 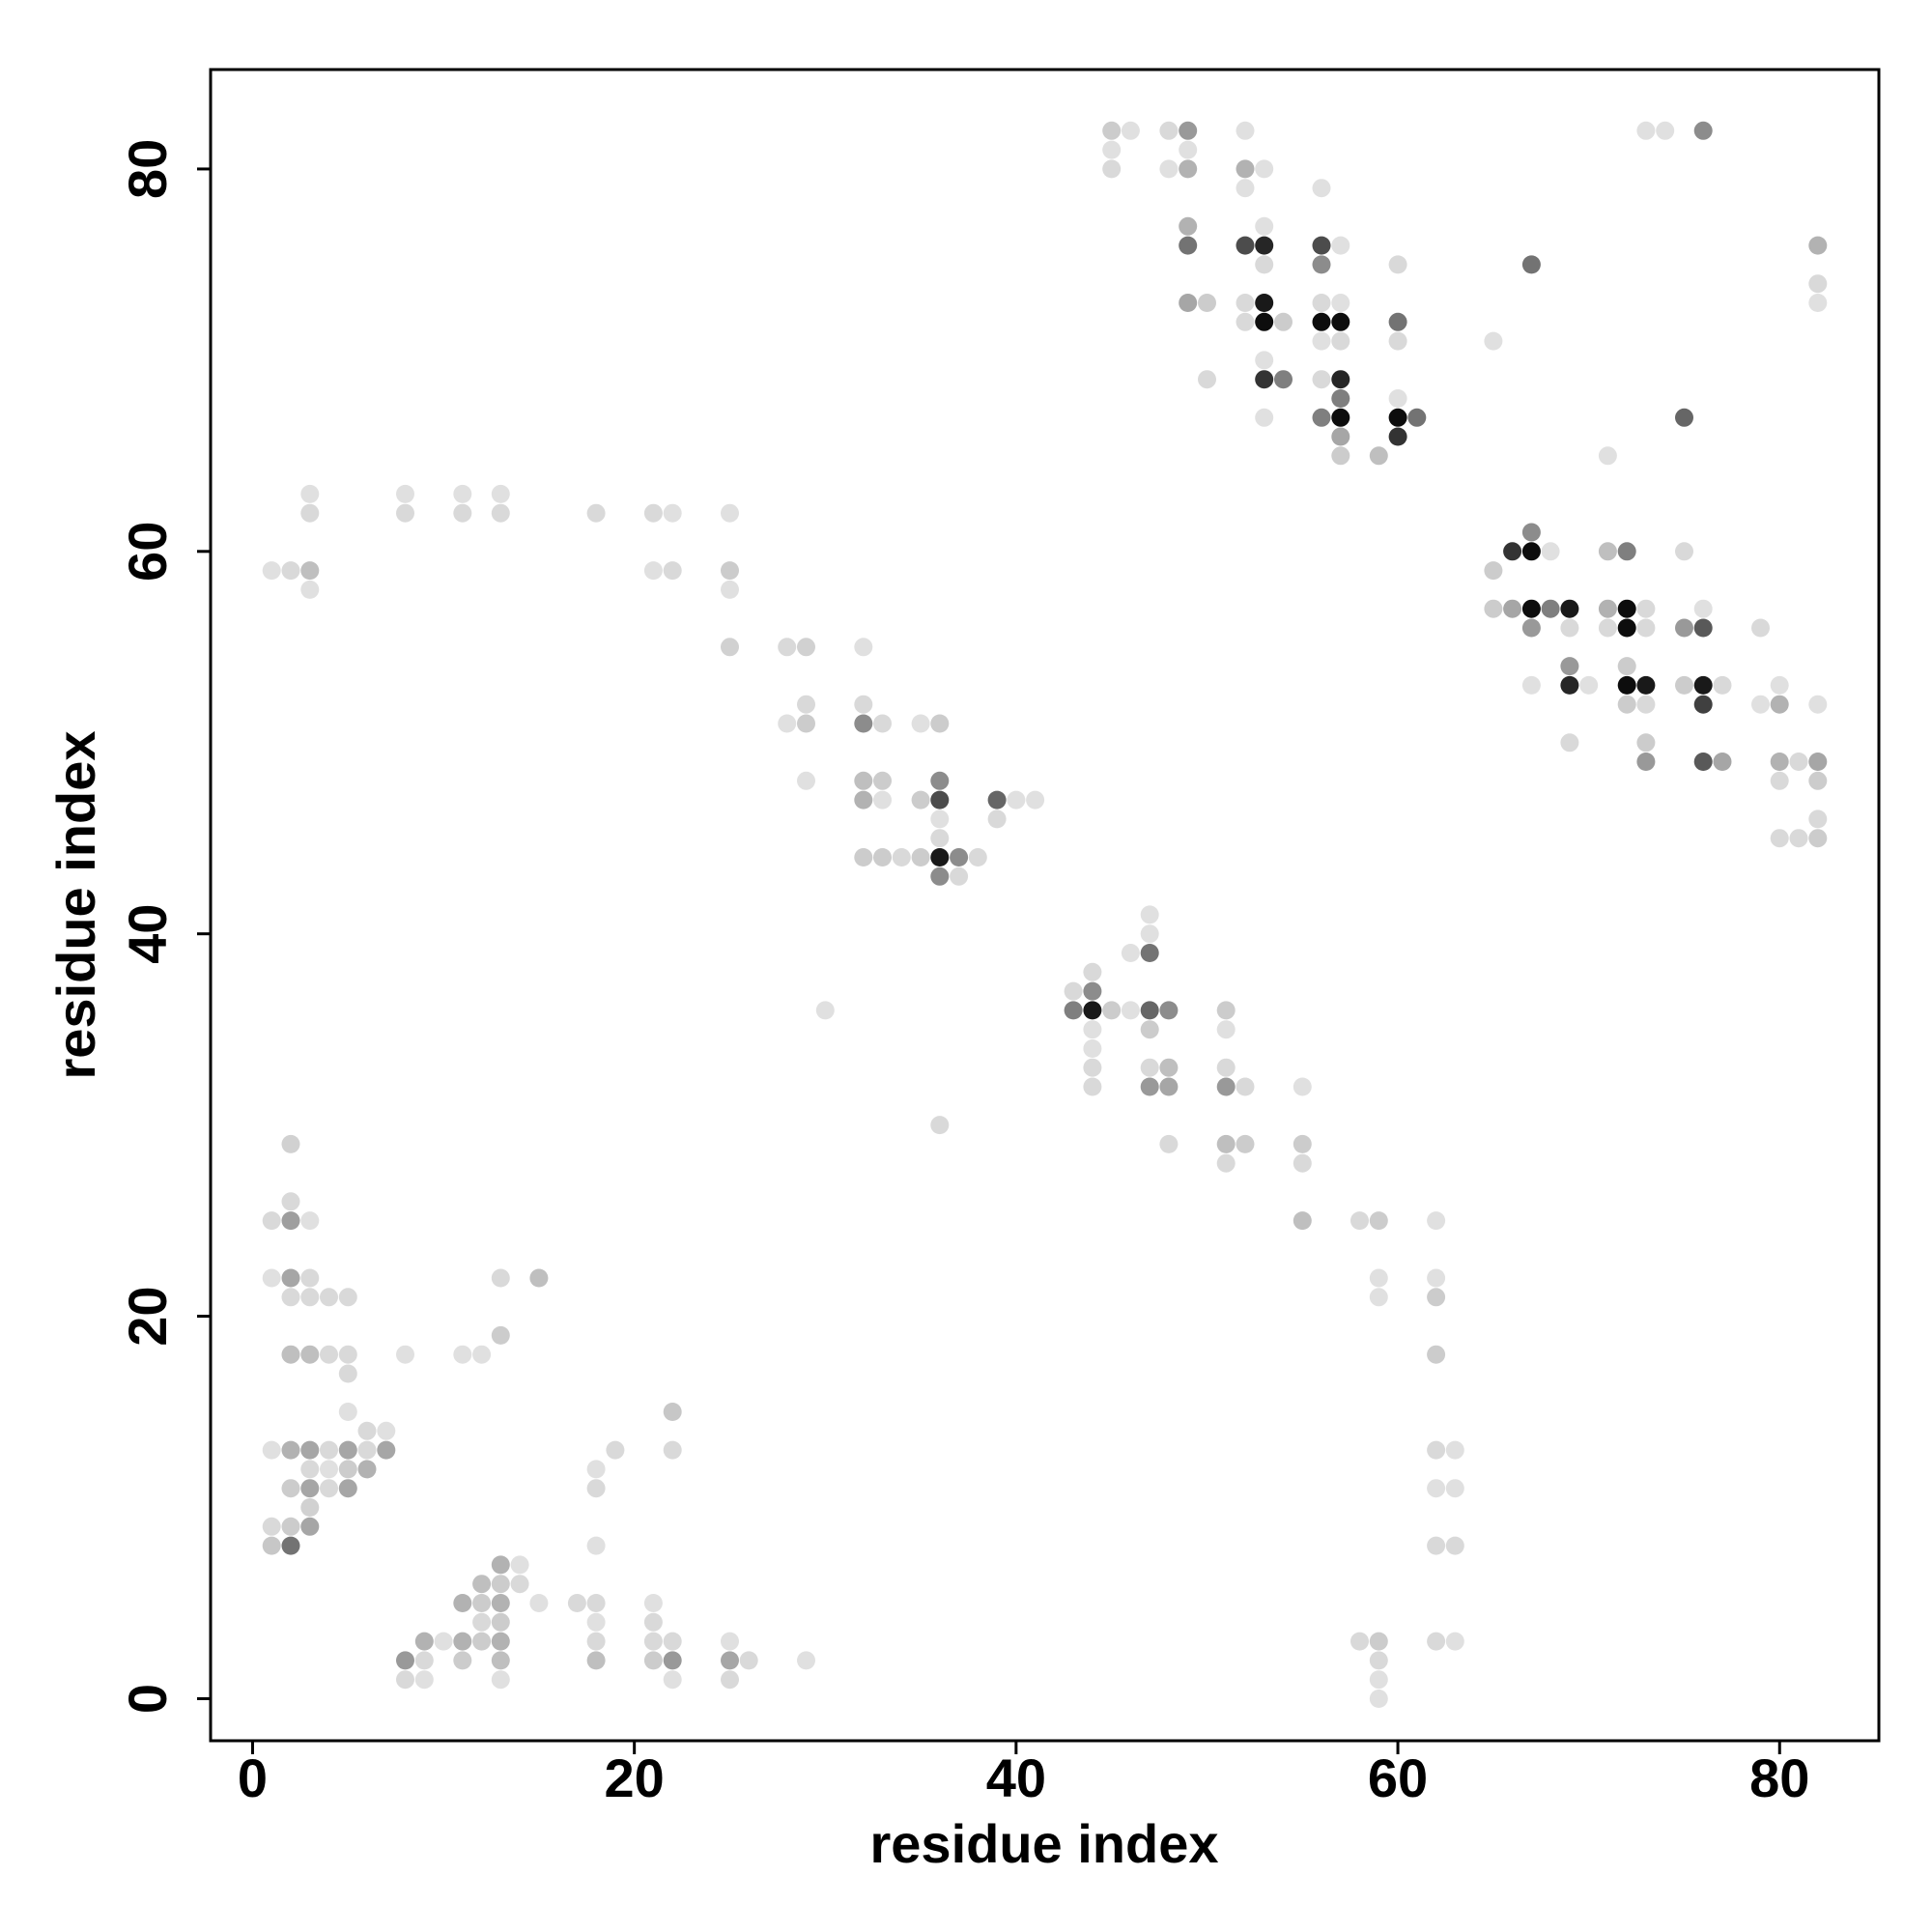 What do you see at coordinates (1043, 1843) in the screenshot?
I see `x-axis-title: residue index` at bounding box center [1043, 1843].